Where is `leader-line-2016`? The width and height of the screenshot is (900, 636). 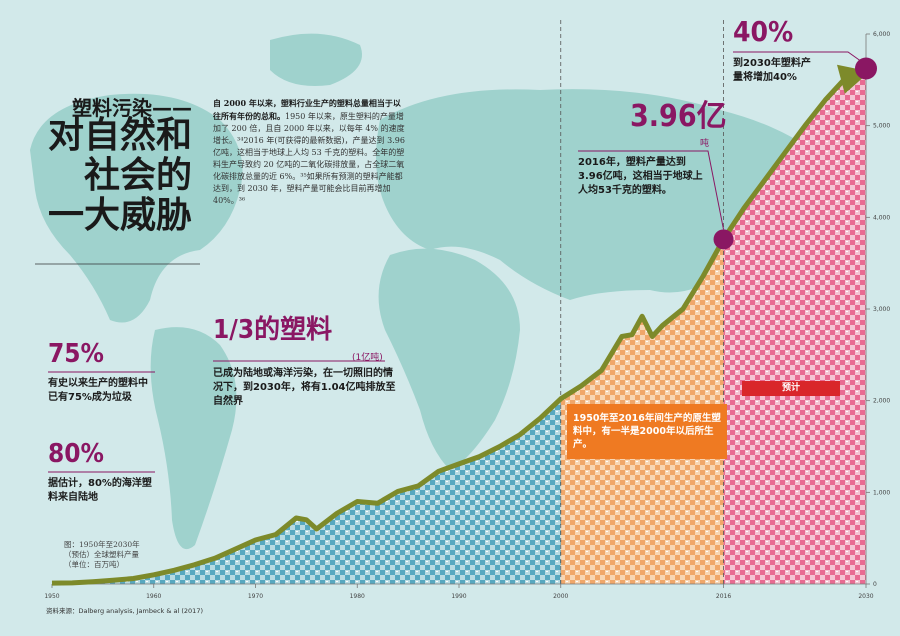
leader-line-2016 is located at coordinates (651, 190).